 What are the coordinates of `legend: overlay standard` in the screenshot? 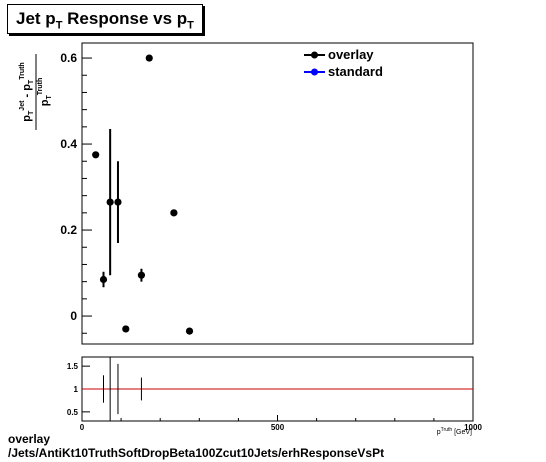 It's located at (343, 63).